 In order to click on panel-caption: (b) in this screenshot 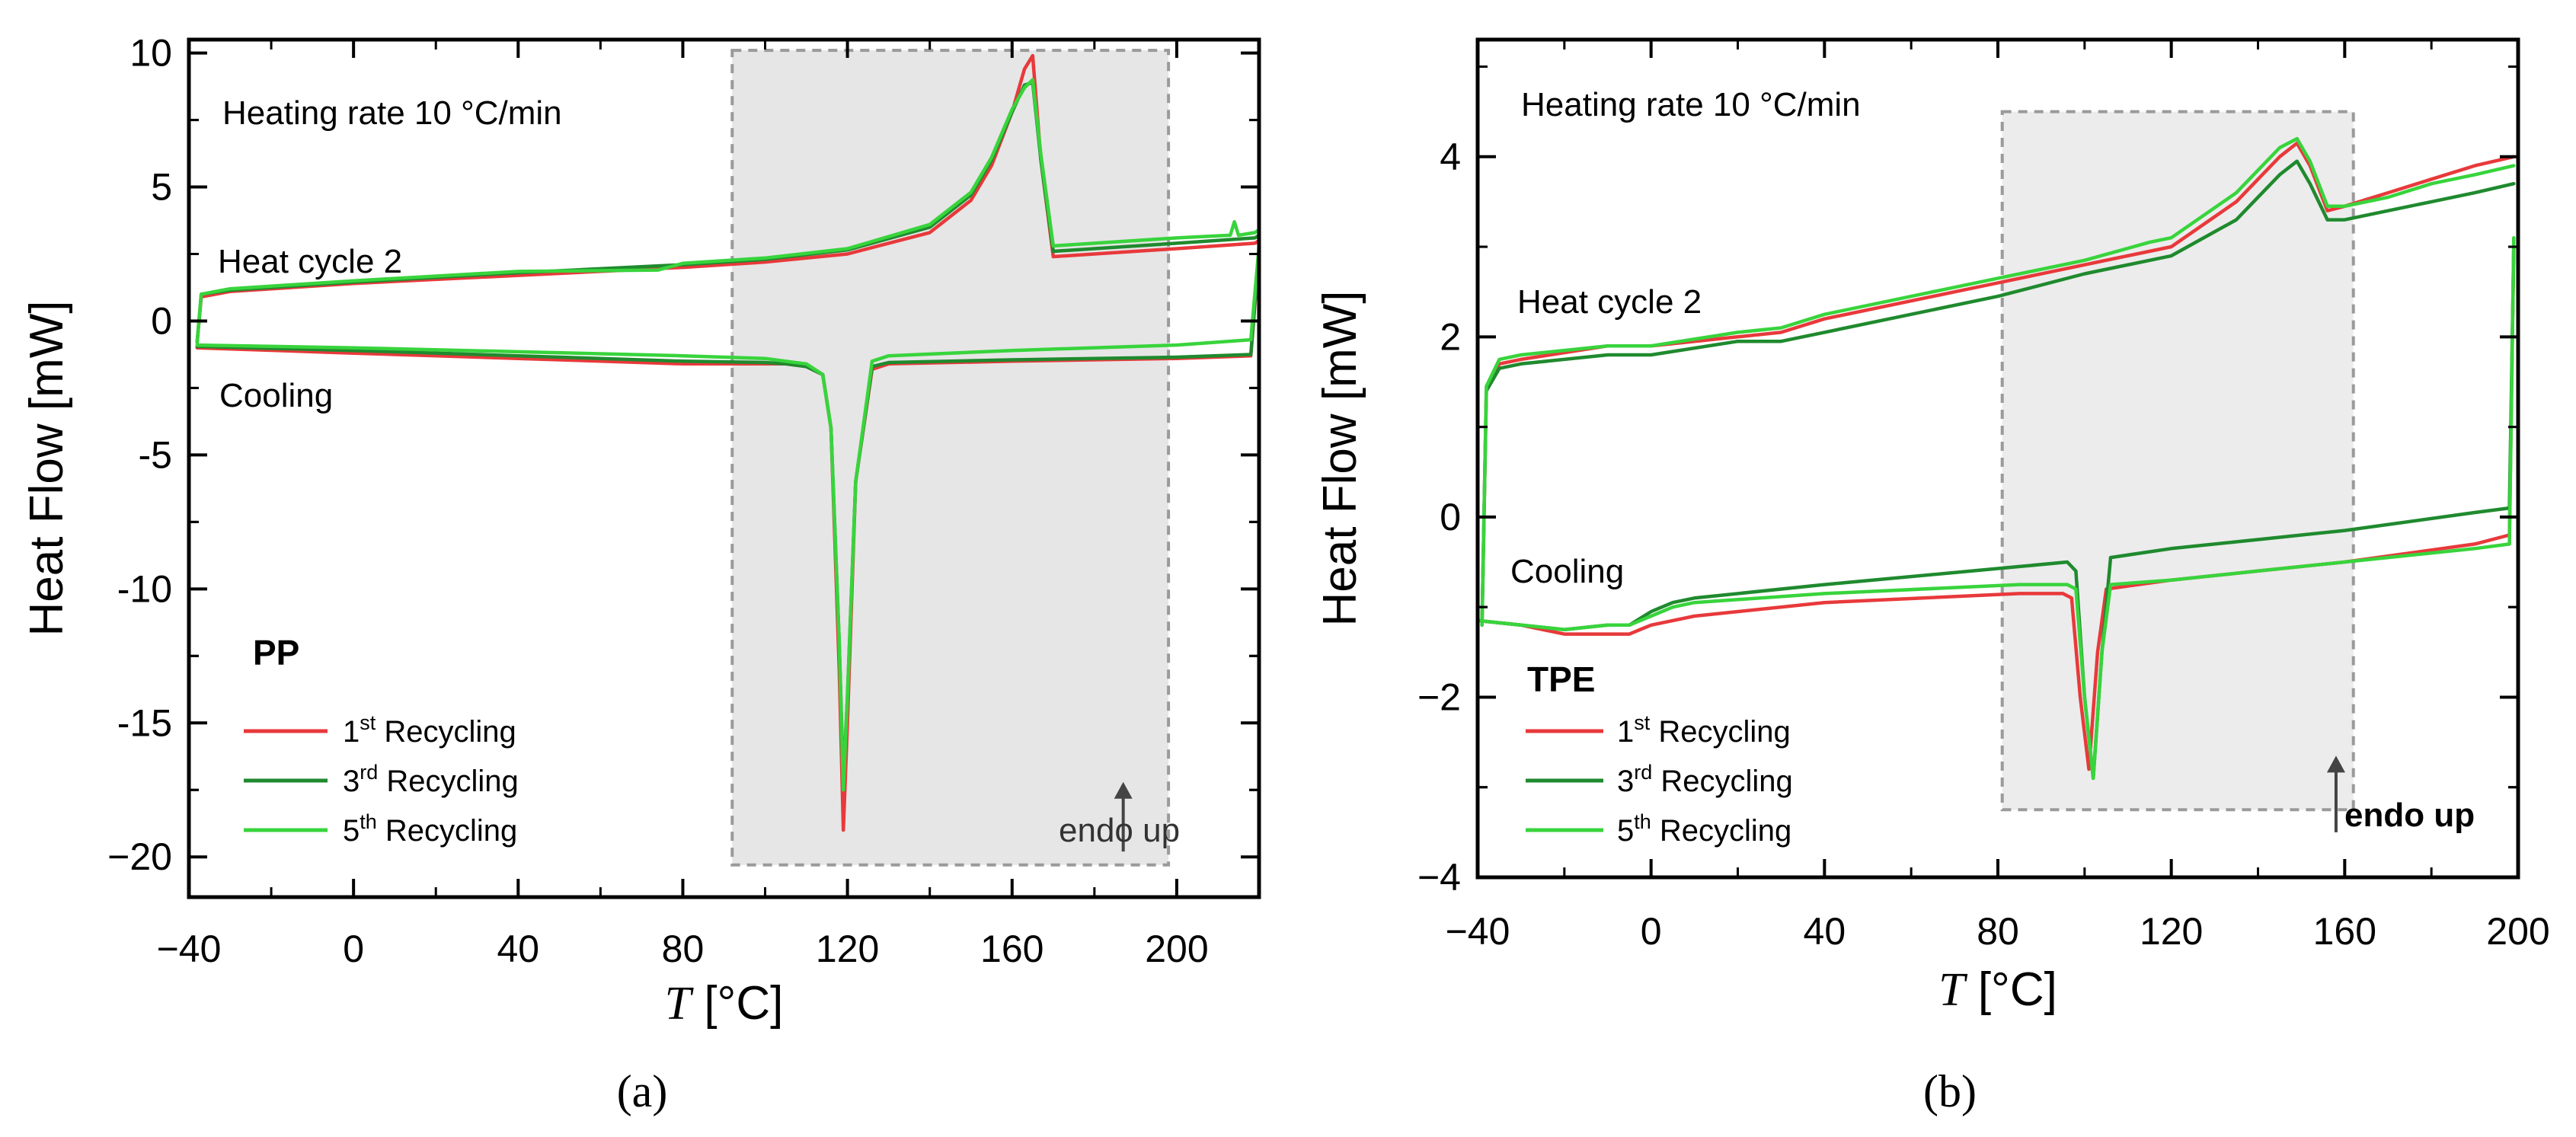, I will do `click(1950, 1091)`.